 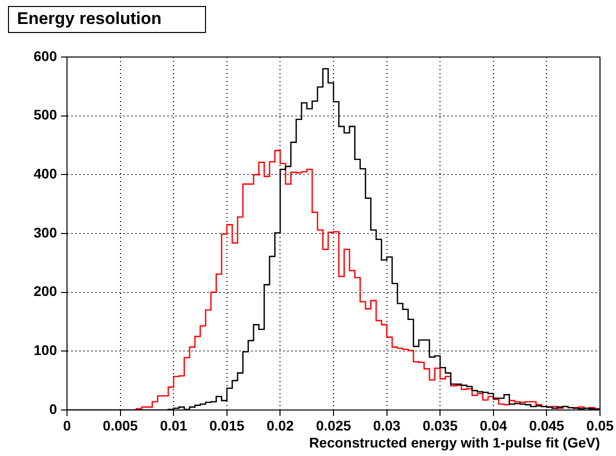 I want to click on x-tick-label: 0.02, so click(x=280, y=425).